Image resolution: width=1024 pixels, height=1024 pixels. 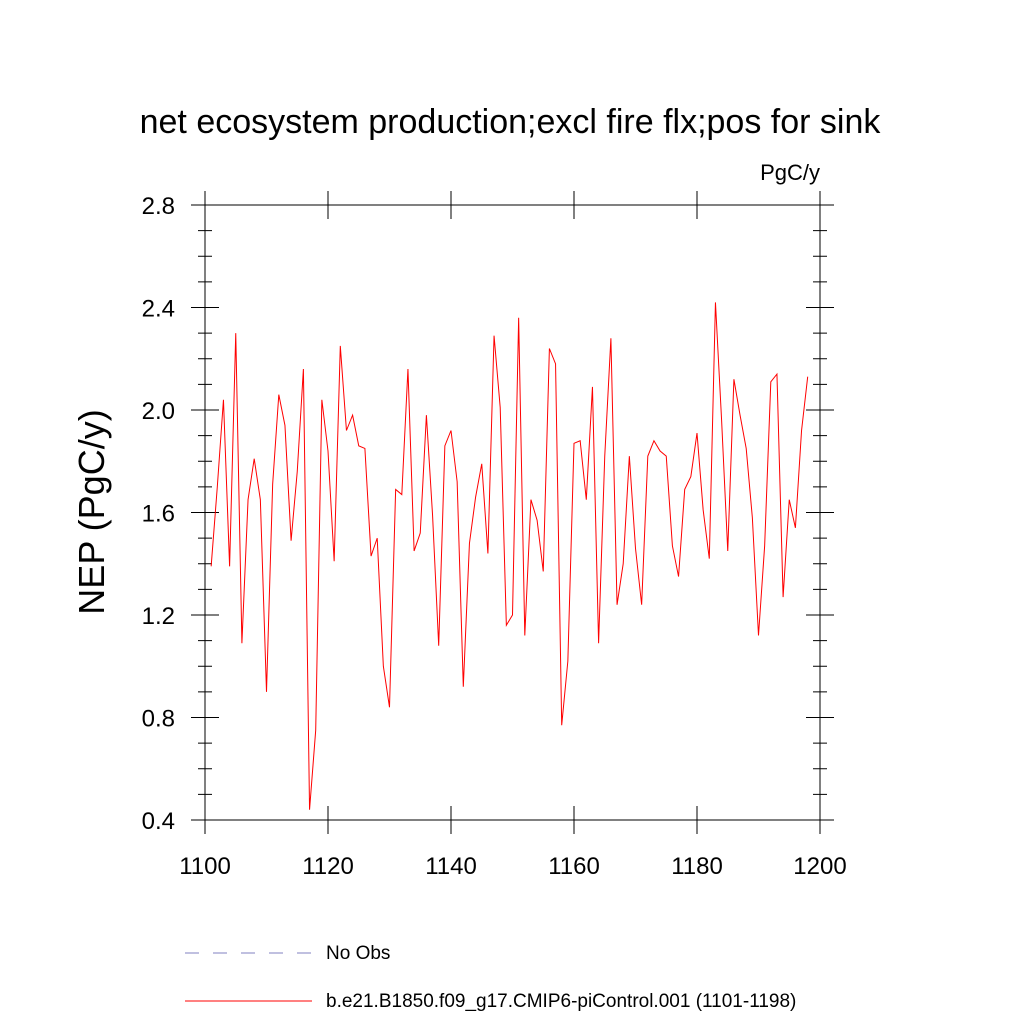 I want to click on x-tick-label: 1120, so click(x=328, y=866).